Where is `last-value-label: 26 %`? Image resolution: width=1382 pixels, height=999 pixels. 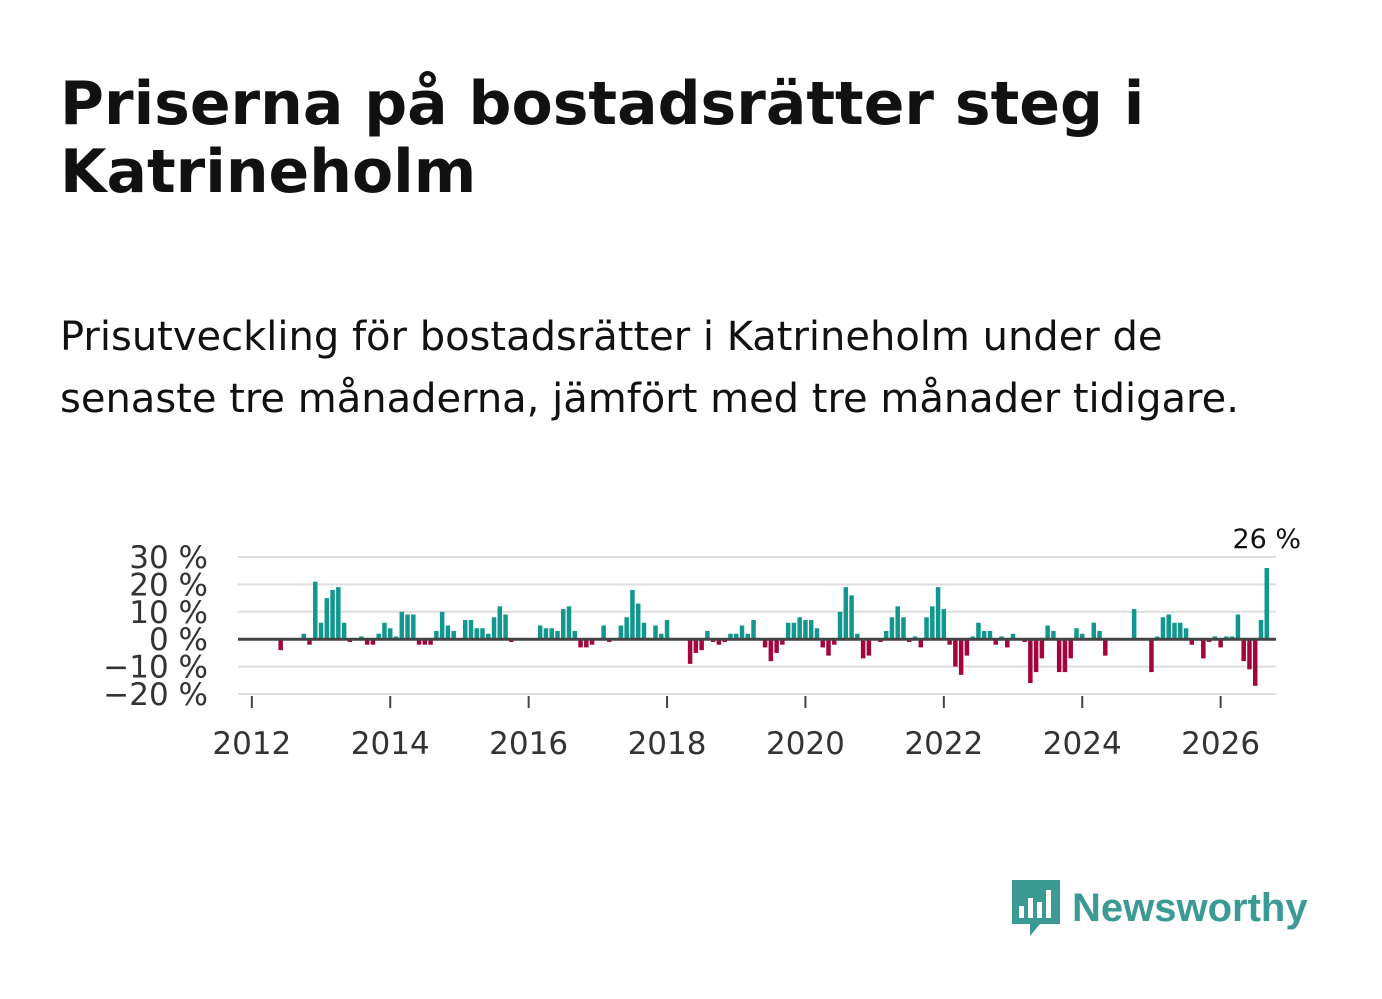
last-value-label: 26 % is located at coordinates (1266, 539).